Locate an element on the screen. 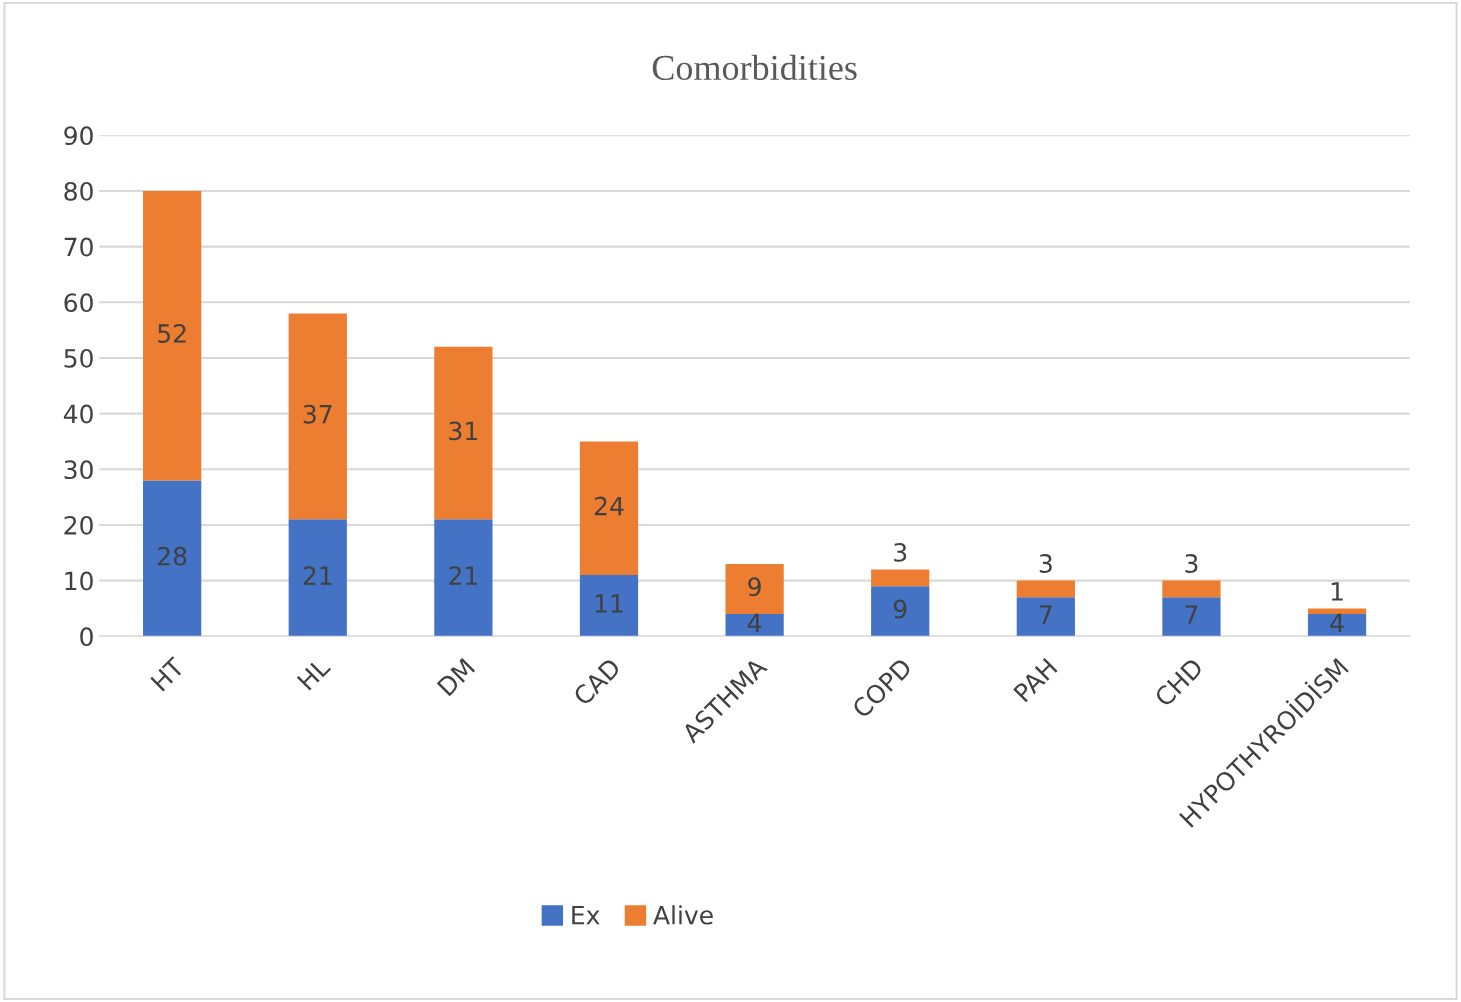  data-label: 28 is located at coordinates (172, 556).